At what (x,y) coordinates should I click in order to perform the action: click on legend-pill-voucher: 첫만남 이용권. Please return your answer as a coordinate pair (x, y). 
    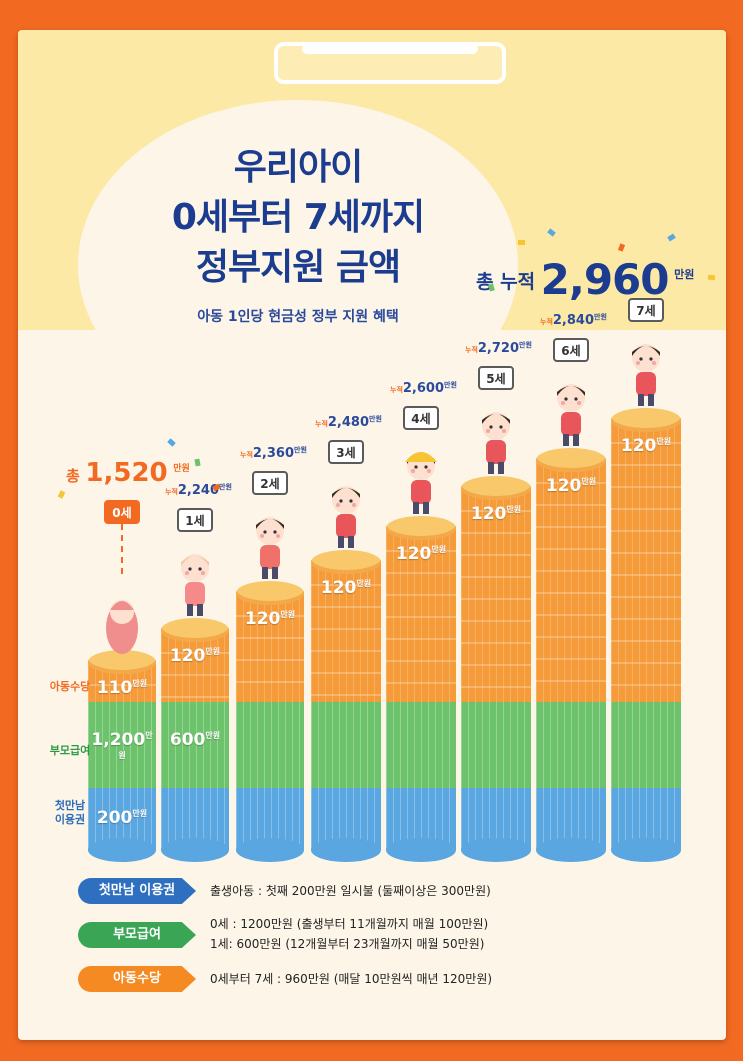
    Looking at the image, I should click on (137, 891).